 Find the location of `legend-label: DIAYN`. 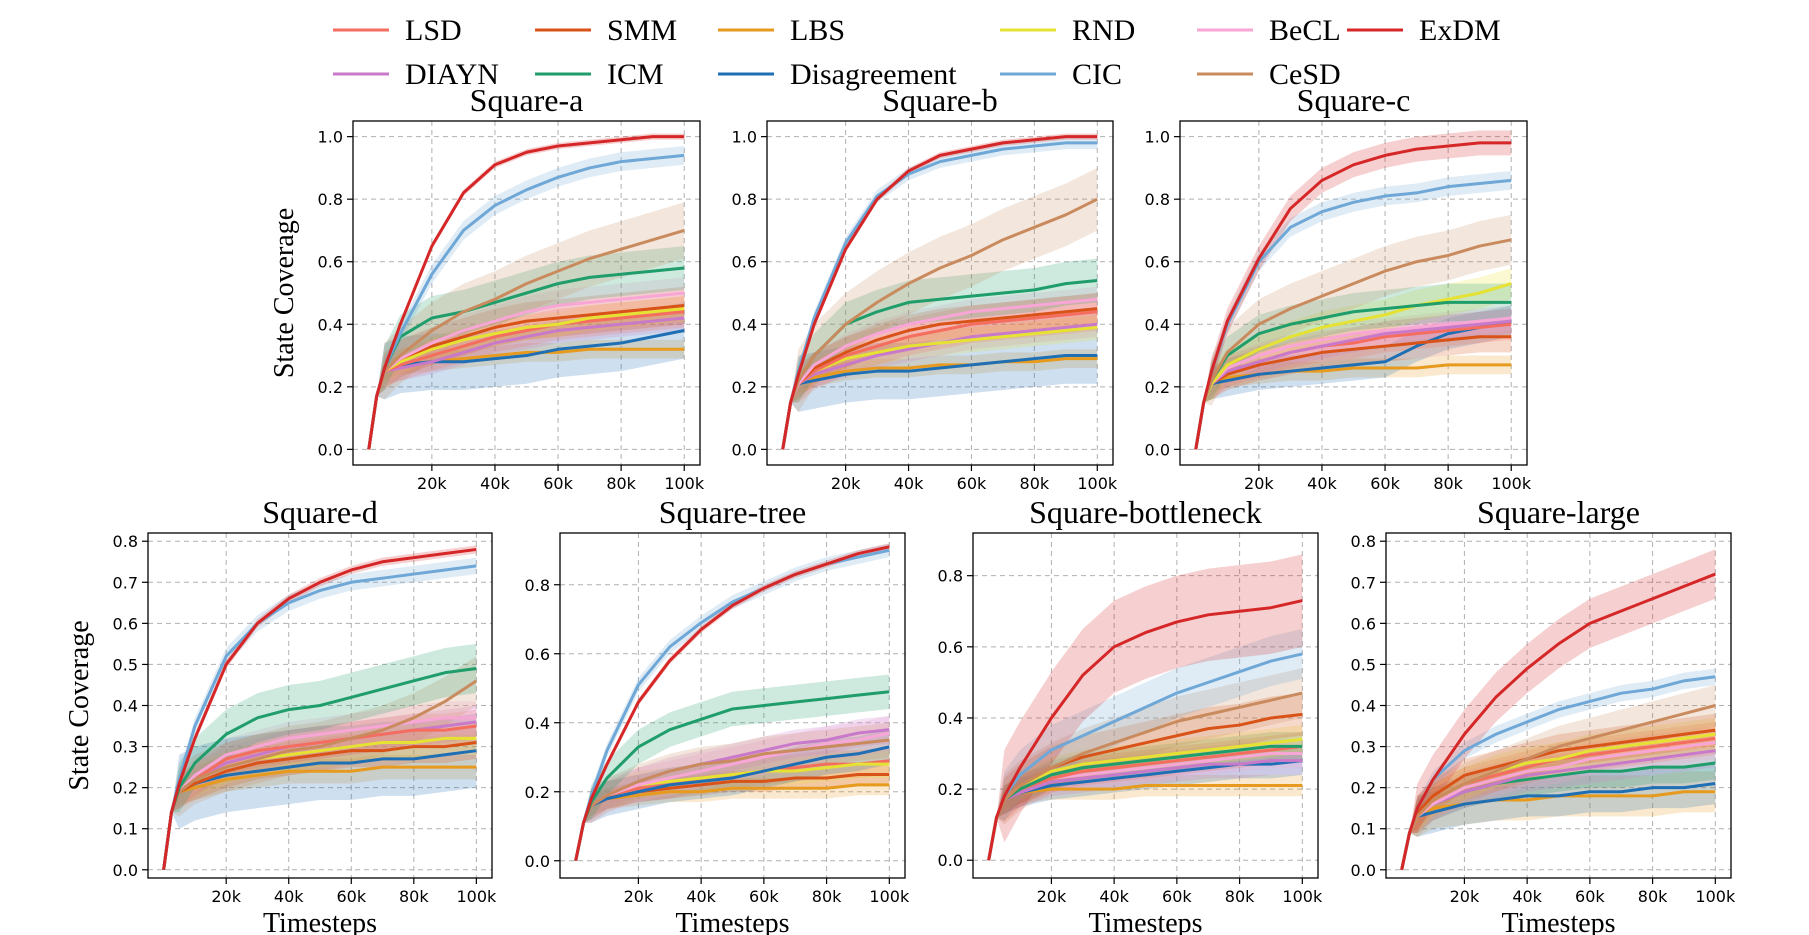

legend-label: DIAYN is located at coordinates (452, 74).